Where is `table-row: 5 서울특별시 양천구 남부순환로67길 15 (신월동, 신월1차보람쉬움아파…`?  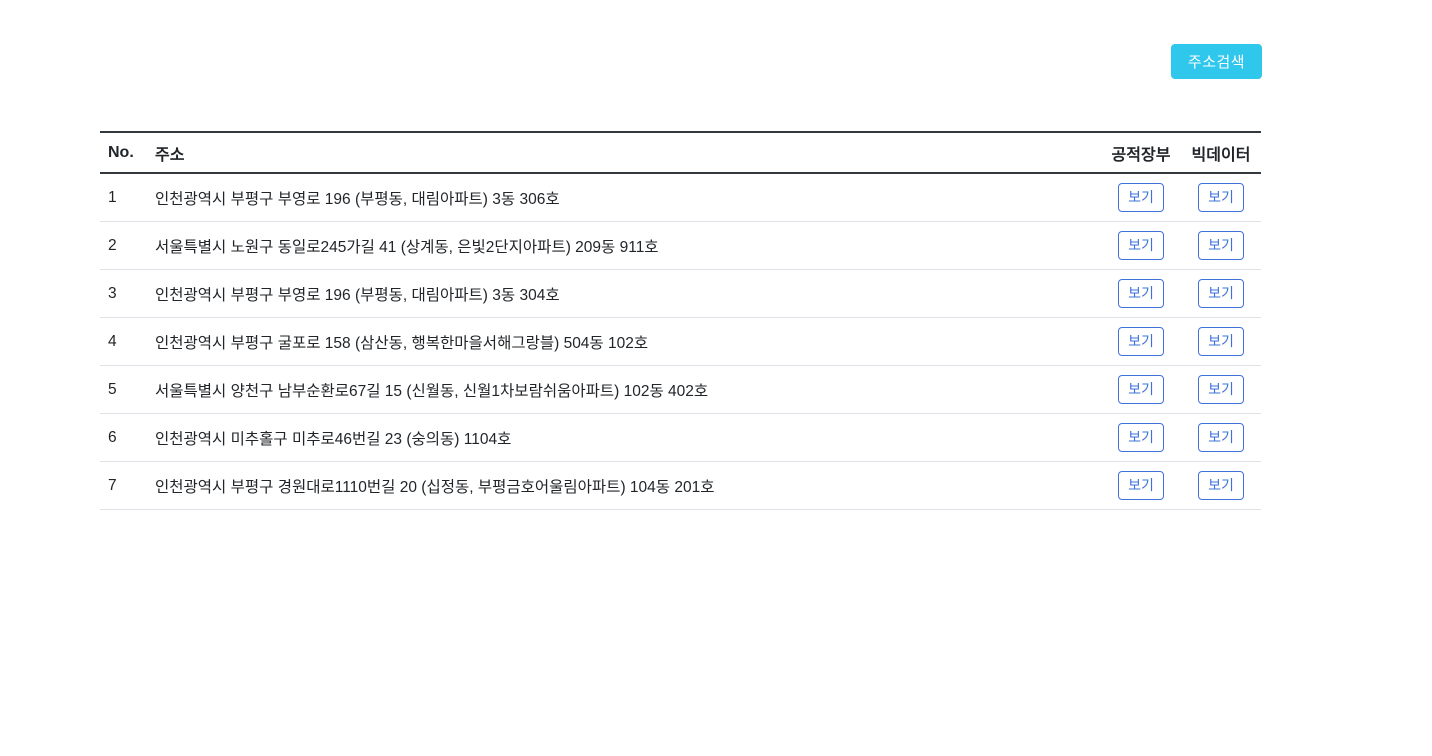
table-row: 5 서울특별시 양천구 남부순환로67길 15 (신월동, 신월1차보람쉬움아파… is located at coordinates (680, 390).